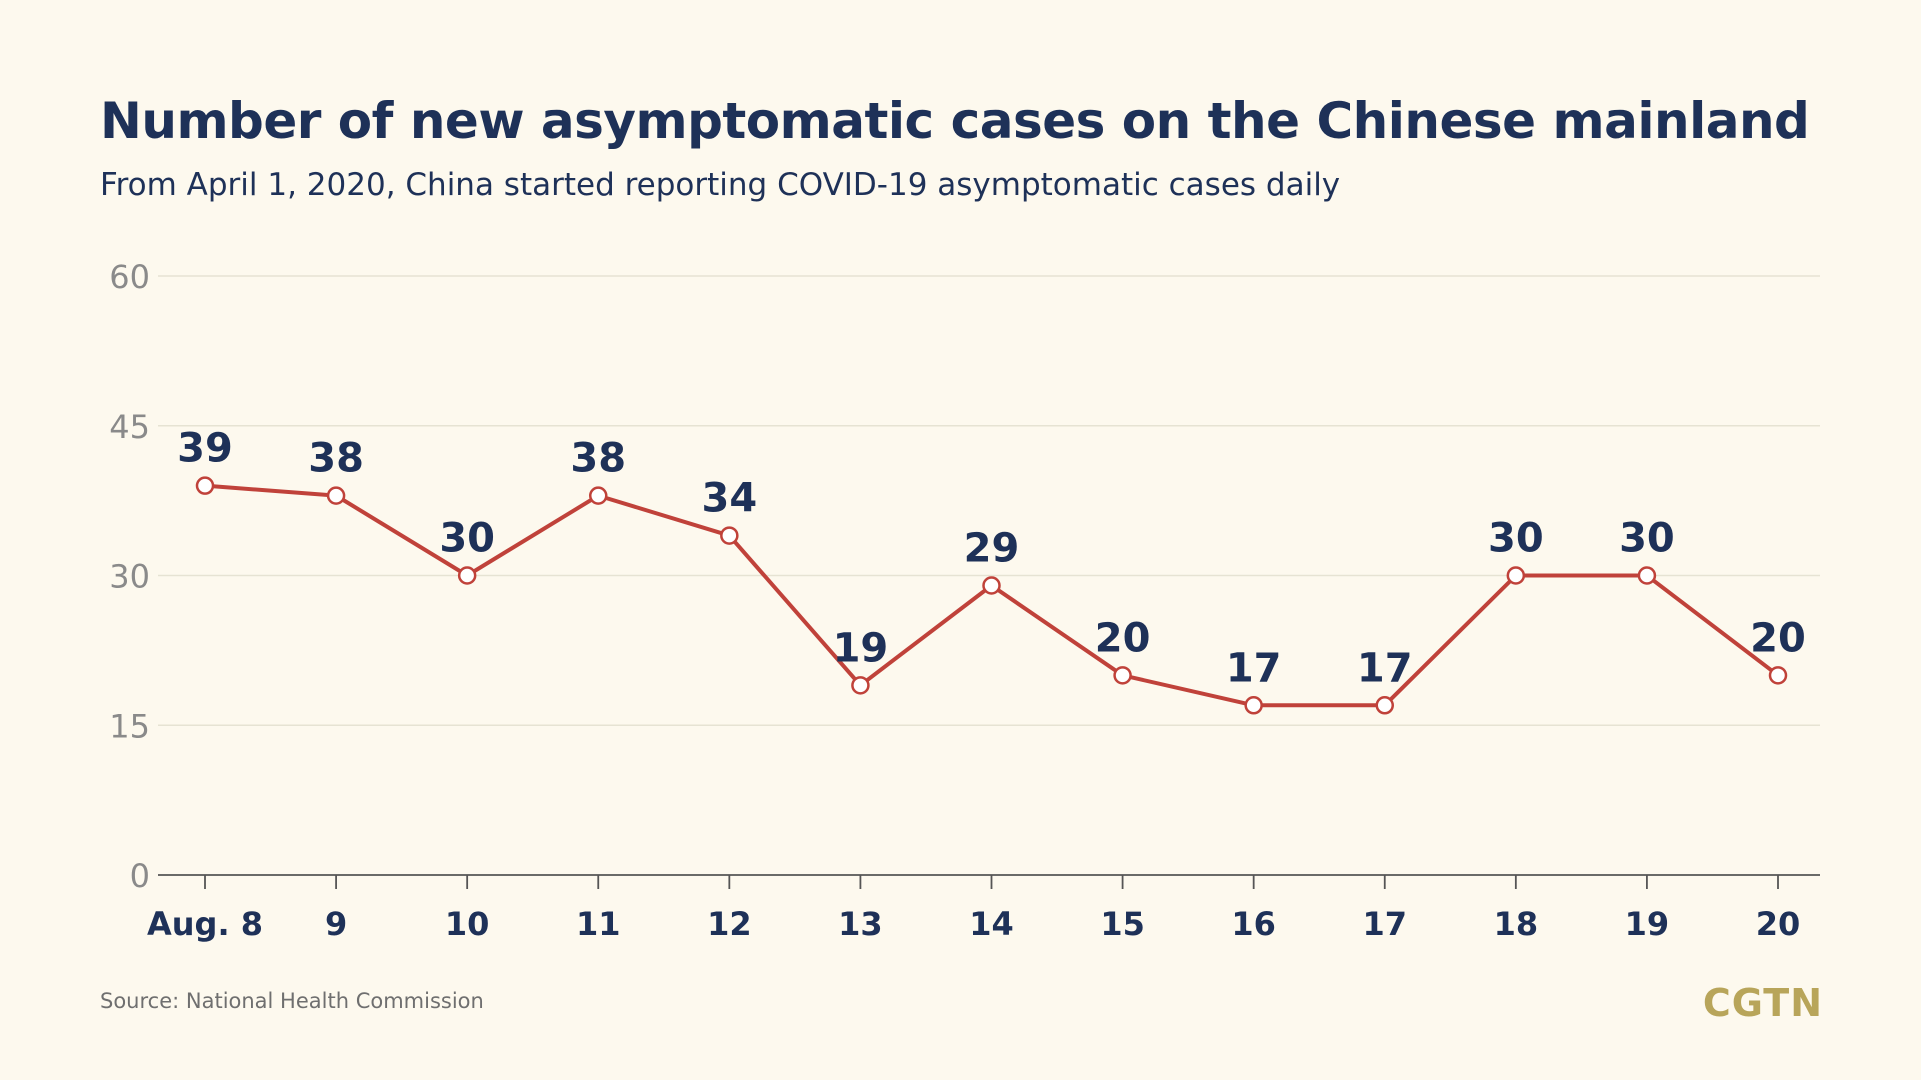 This screenshot has height=1080, width=1921. I want to click on data-label: 29, so click(992, 548).